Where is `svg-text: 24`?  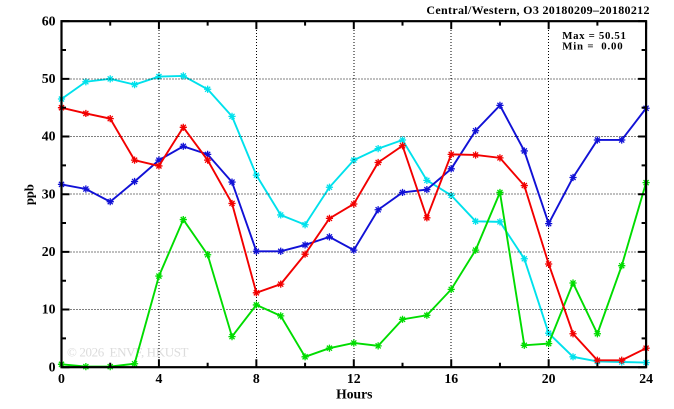
svg-text: 24 is located at coordinates (646, 378).